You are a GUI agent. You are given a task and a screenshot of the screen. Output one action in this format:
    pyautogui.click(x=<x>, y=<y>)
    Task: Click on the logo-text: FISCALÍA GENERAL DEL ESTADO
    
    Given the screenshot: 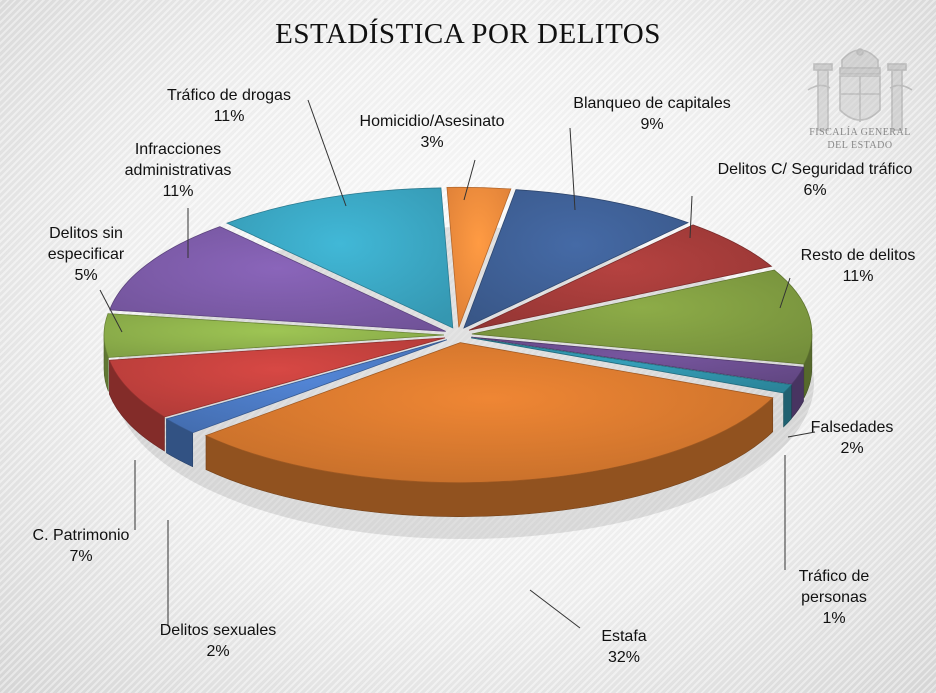 What is the action you would take?
    pyautogui.click(x=860, y=139)
    